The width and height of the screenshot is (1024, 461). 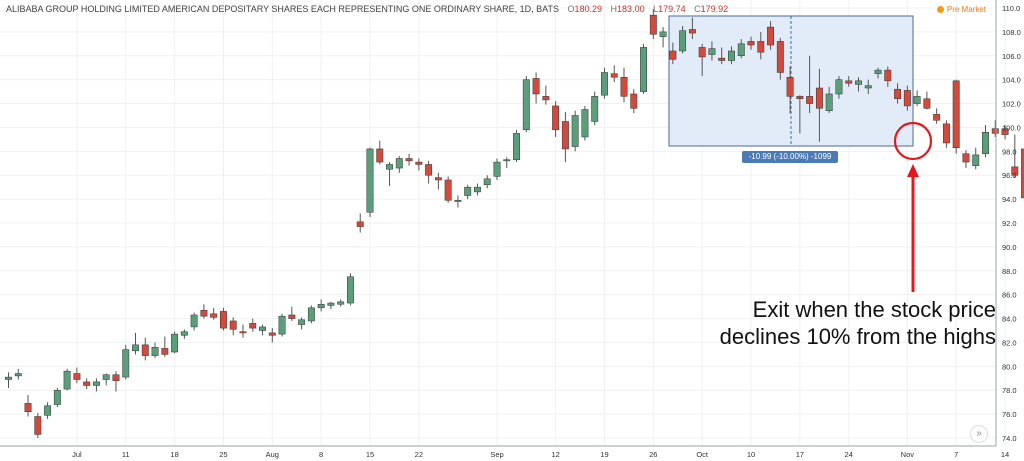 I want to click on time-tick-label: 8, so click(x=321, y=454).